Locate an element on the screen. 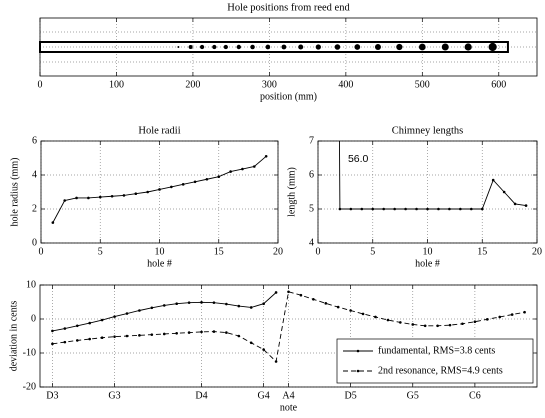  x-tick-label: 100 is located at coordinates (116, 84).